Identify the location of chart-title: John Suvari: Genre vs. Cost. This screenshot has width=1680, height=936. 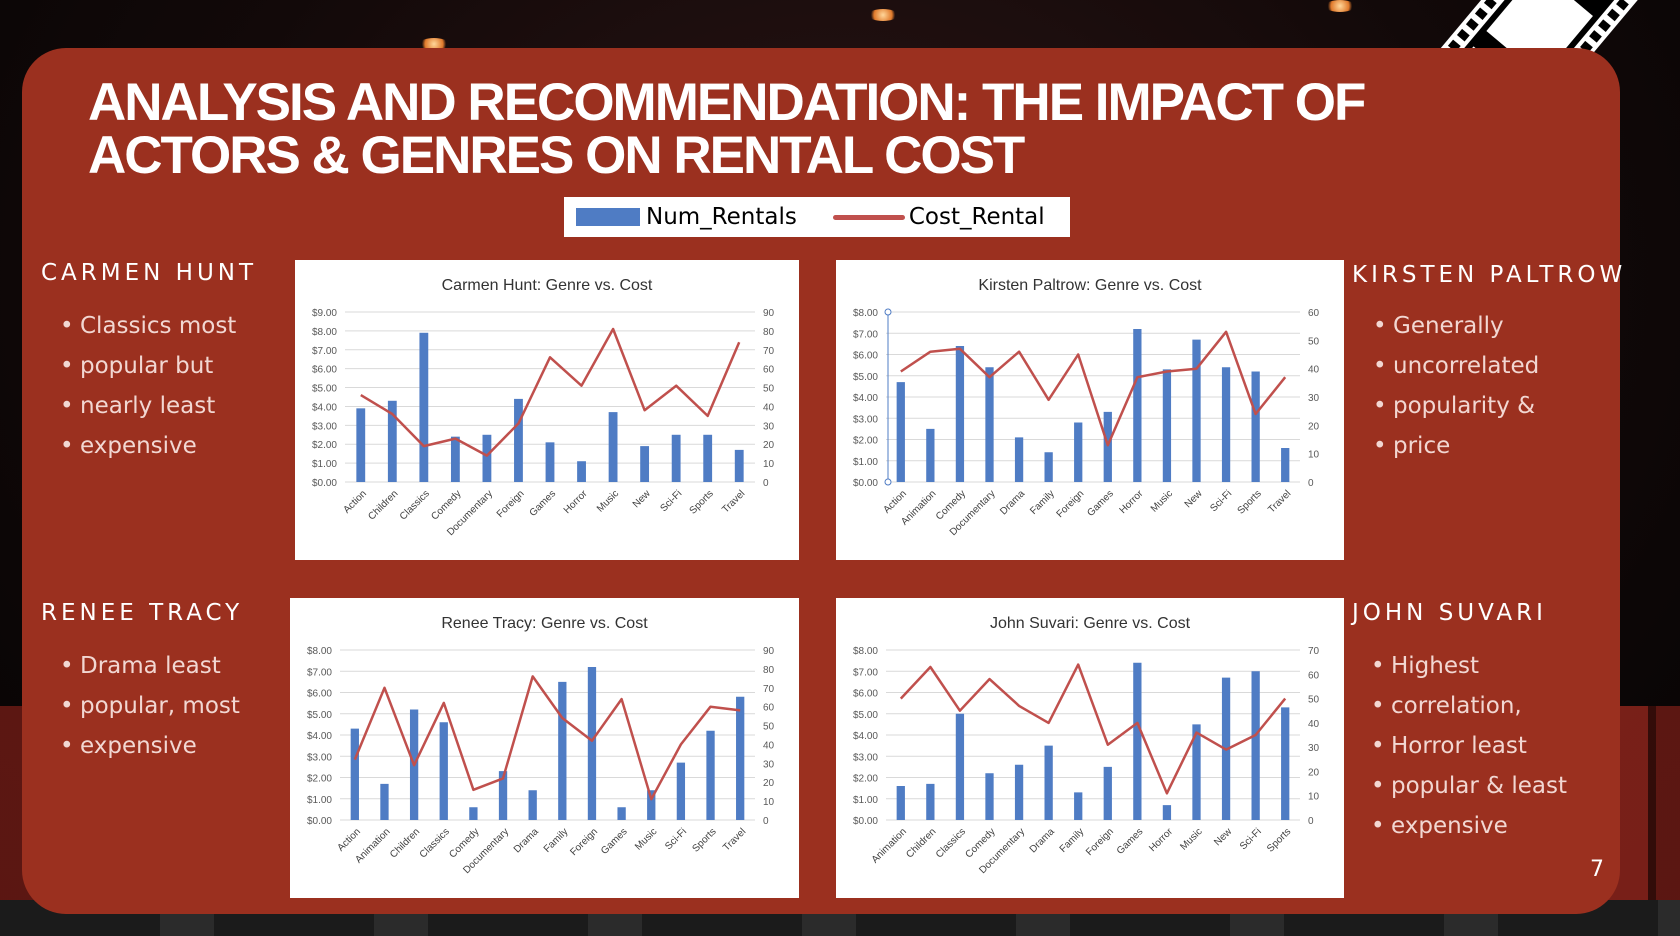
(1090, 623).